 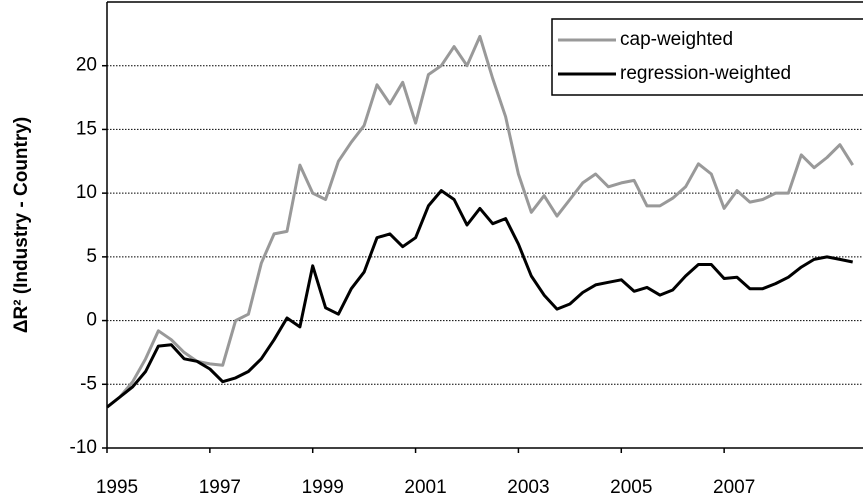 I want to click on y-tick-label: -5, so click(x=88, y=383).